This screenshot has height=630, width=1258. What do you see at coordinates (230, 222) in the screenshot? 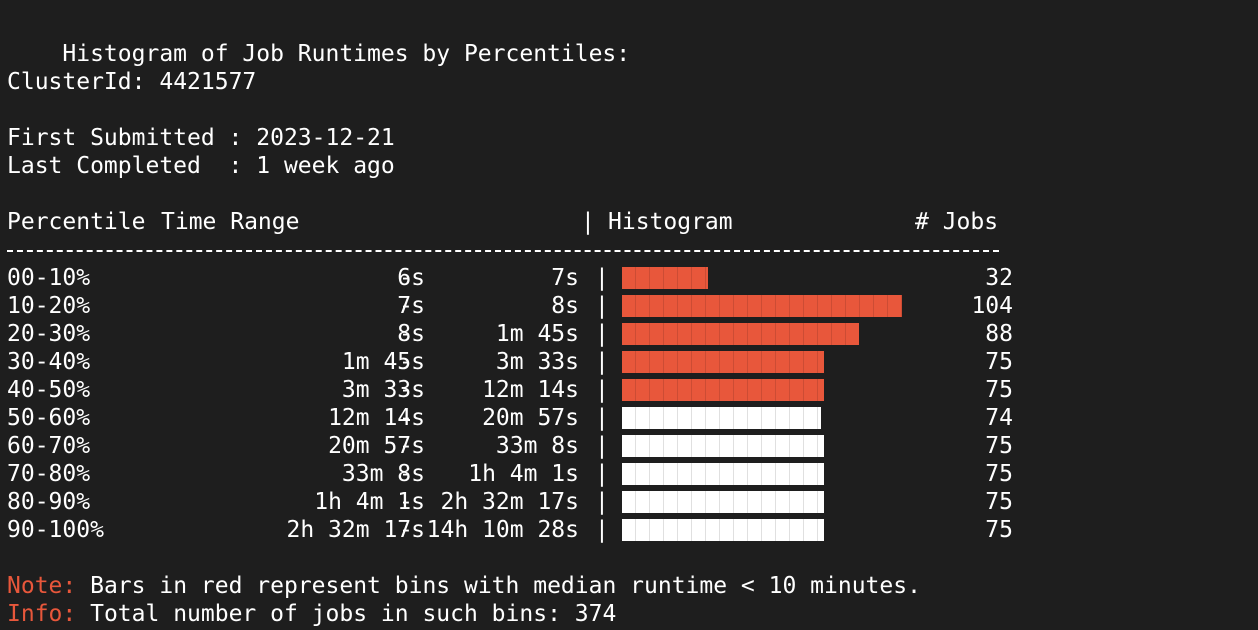
I see `header-time-range: Time Range` at bounding box center [230, 222].